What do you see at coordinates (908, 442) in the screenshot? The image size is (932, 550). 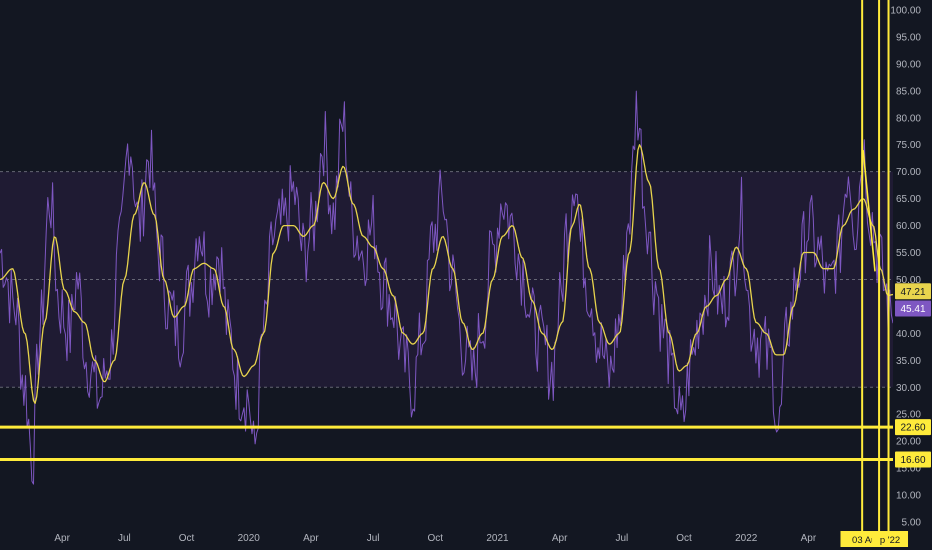 I see `y-tick-label: 20.00` at bounding box center [908, 442].